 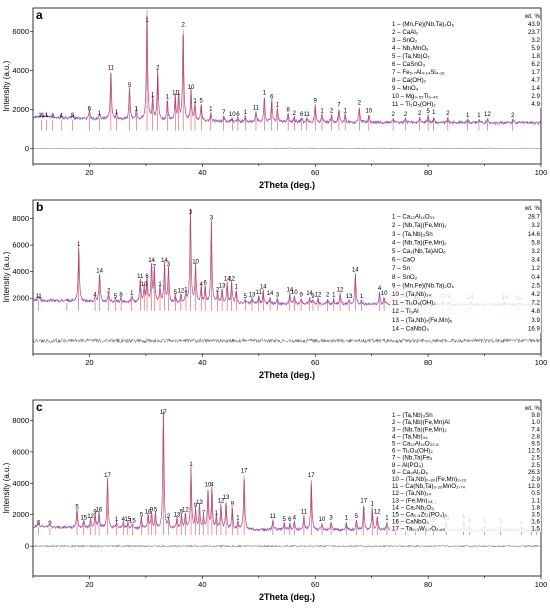 What do you see at coordinates (401, 268) in the screenshot?
I see `legend-entry: 7 – Sn` at bounding box center [401, 268].